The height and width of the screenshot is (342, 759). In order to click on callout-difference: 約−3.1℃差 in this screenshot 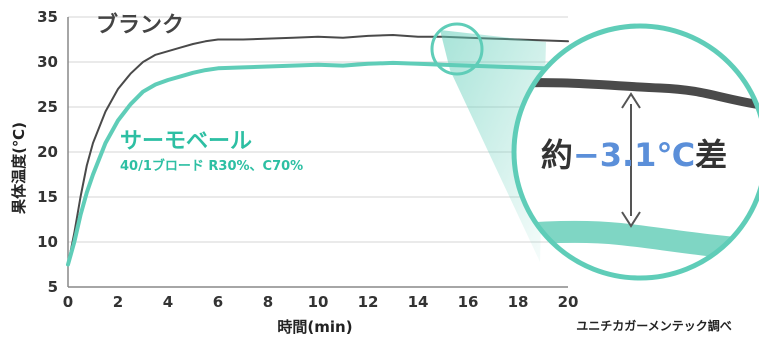, I will do `click(634, 155)`.